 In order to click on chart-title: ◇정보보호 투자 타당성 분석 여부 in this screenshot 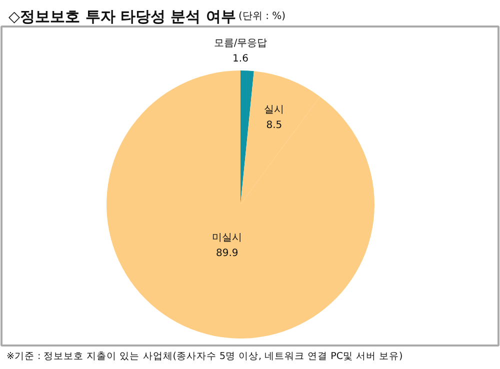, I will do `click(122, 17)`.